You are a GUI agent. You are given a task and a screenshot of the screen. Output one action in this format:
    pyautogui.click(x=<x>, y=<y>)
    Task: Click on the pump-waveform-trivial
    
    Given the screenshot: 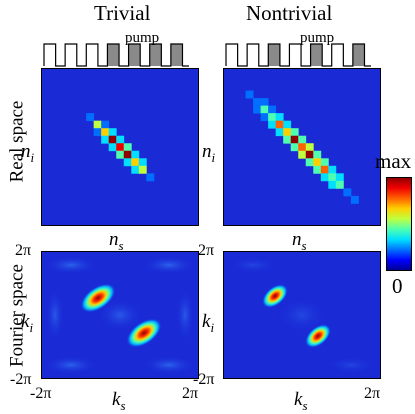 What is the action you would take?
    pyautogui.click(x=116, y=55)
    